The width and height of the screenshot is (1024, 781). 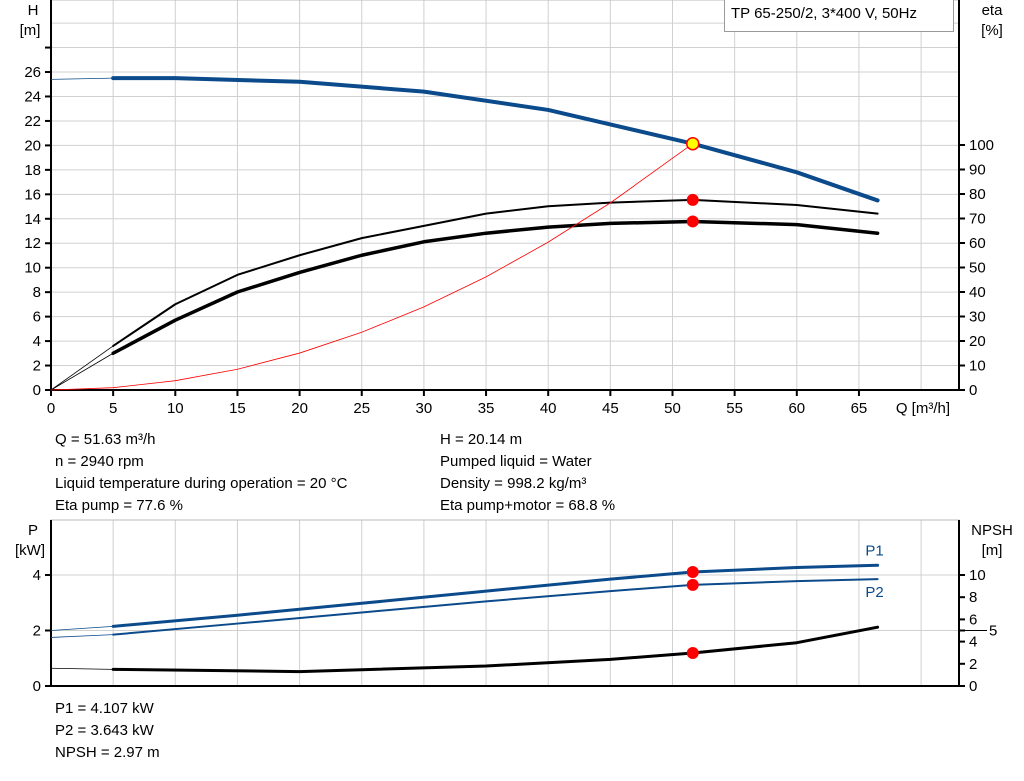 I want to click on series-NPSH-extrapolated, so click(x=82, y=668).